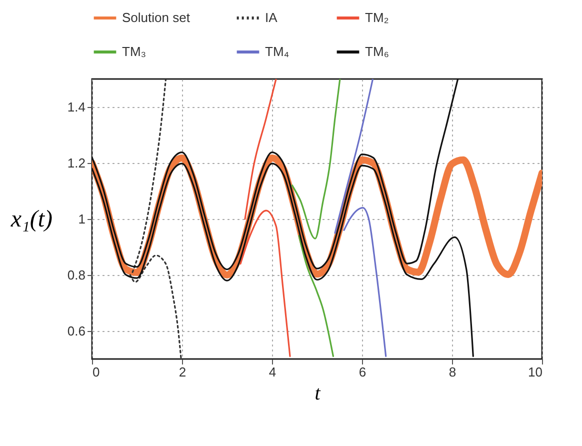 This screenshot has width=582, height=446. Describe the element at coordinates (76, 107) in the screenshot. I see `y-tick-label: 1.4` at that location.